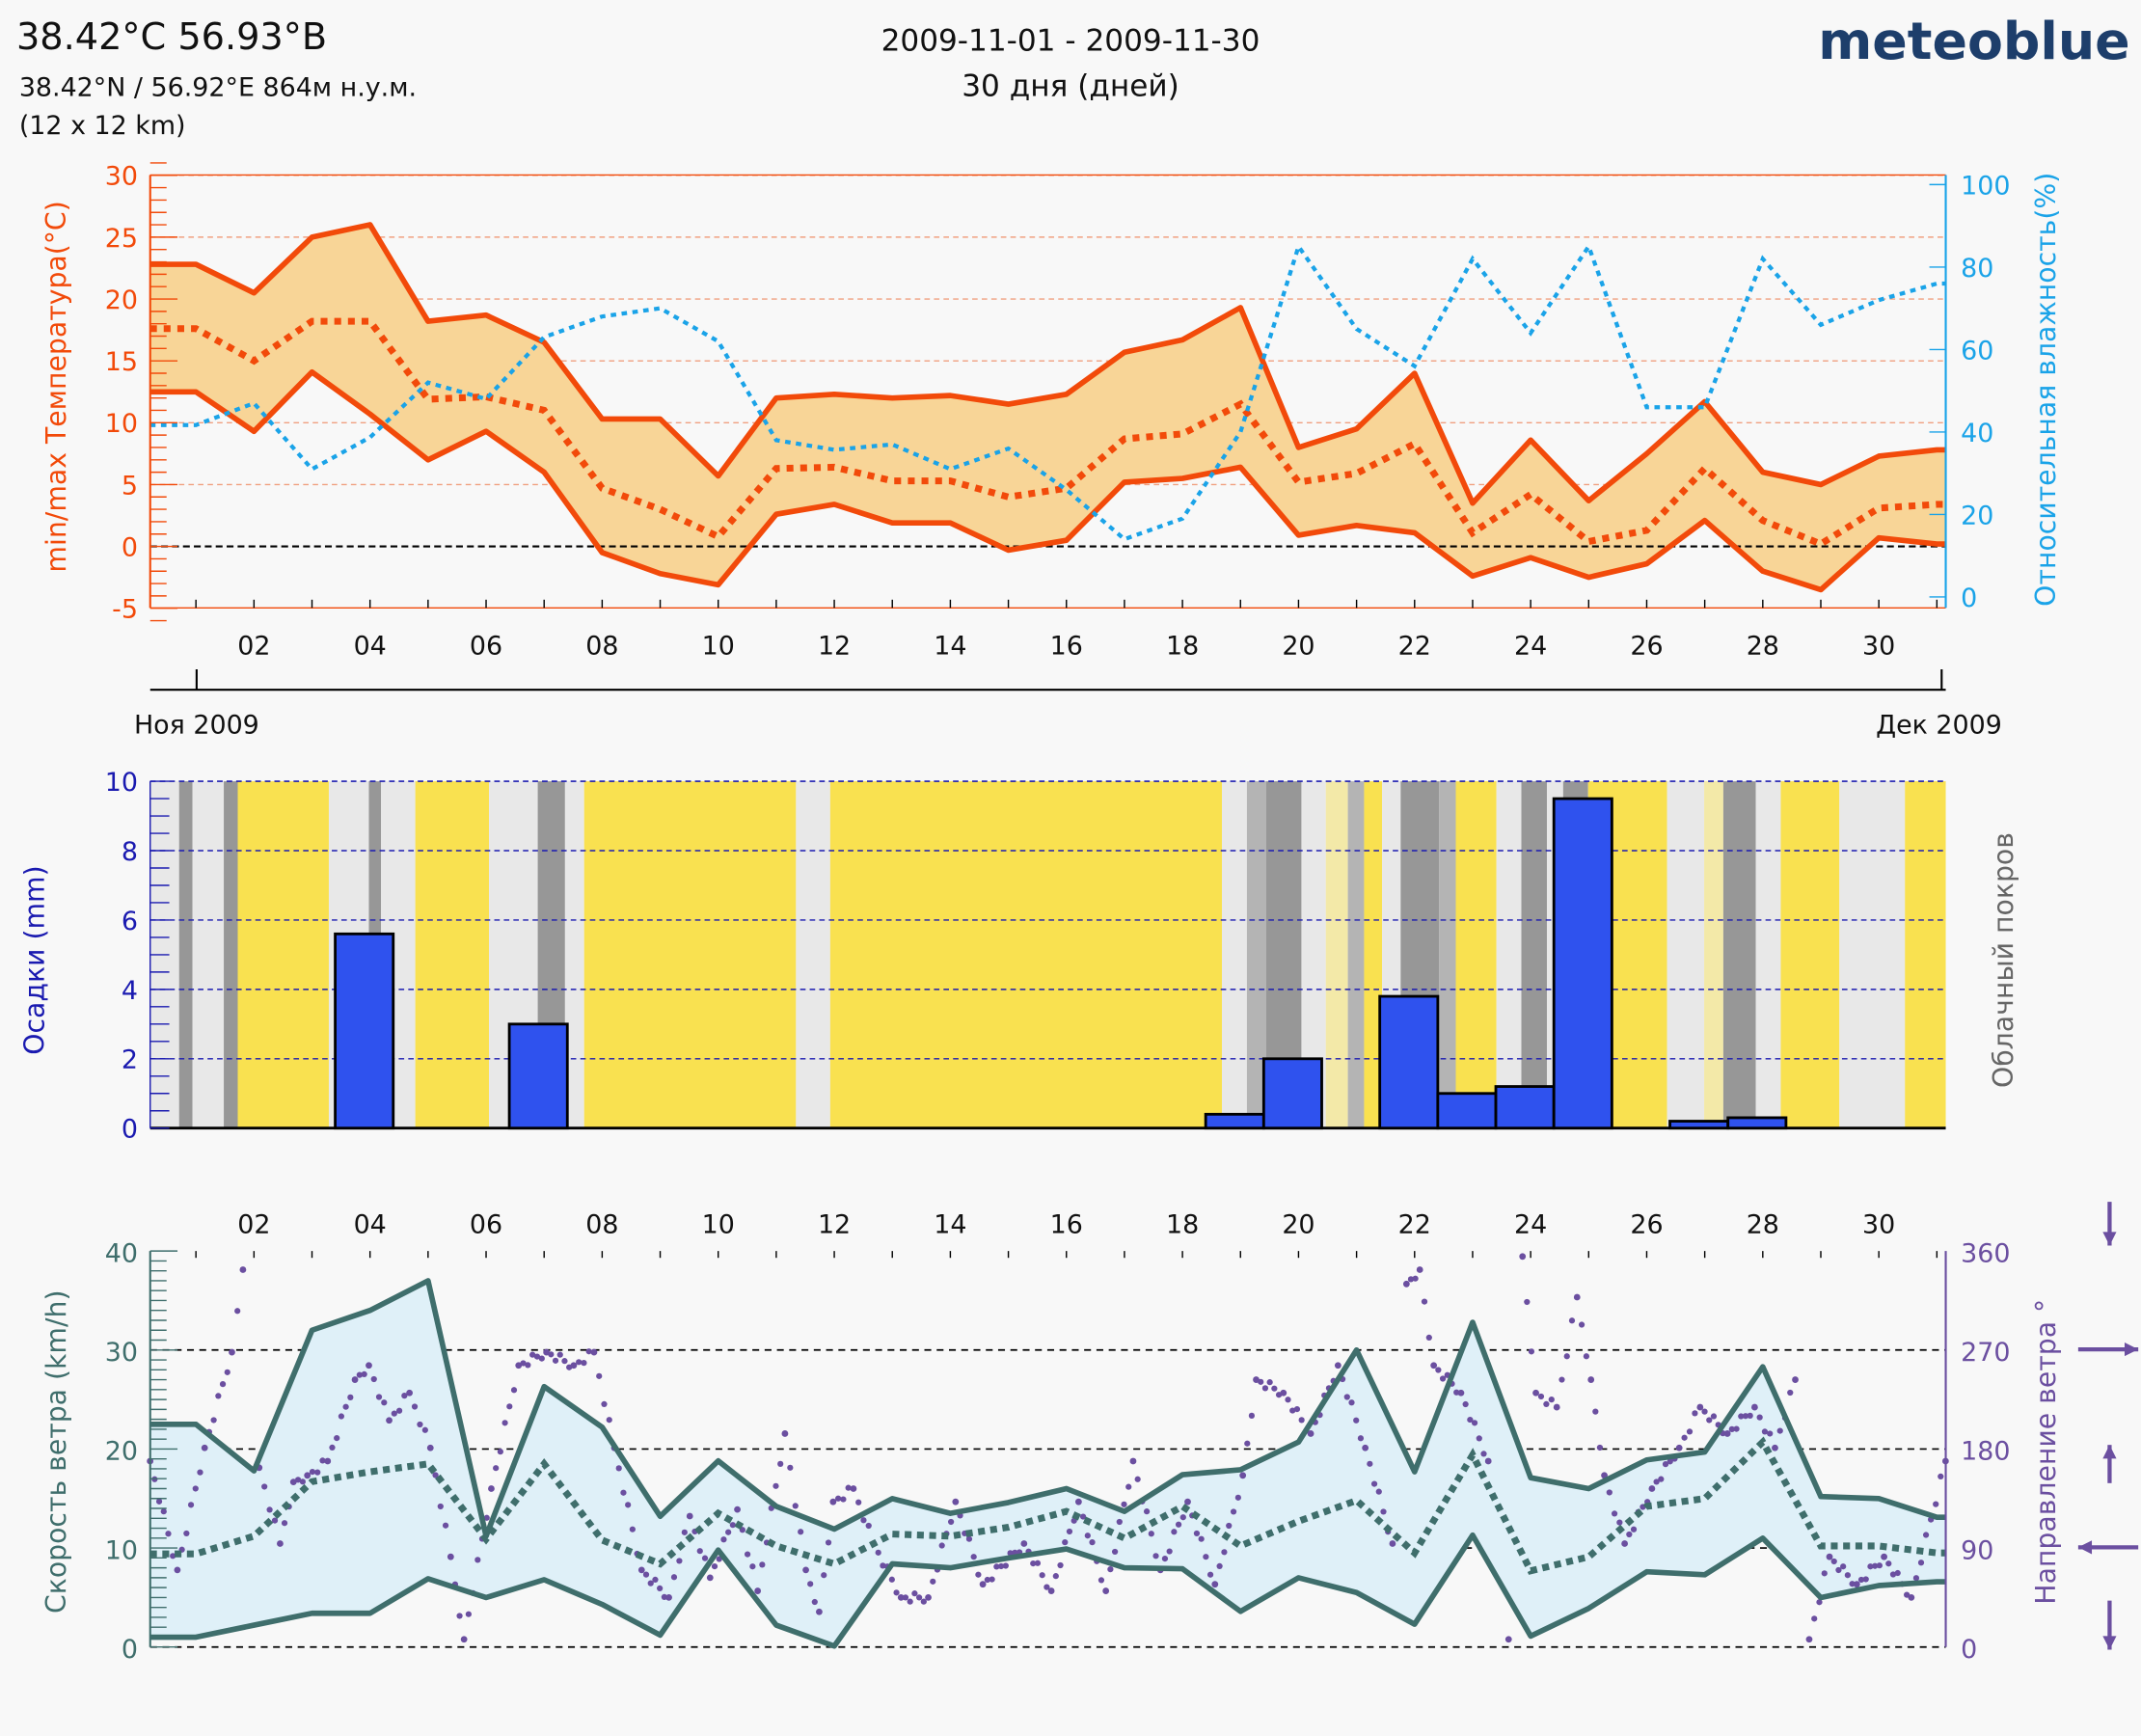  I want to click on humidity-axis-title: Относительная влажность(%), so click(2046, 390).